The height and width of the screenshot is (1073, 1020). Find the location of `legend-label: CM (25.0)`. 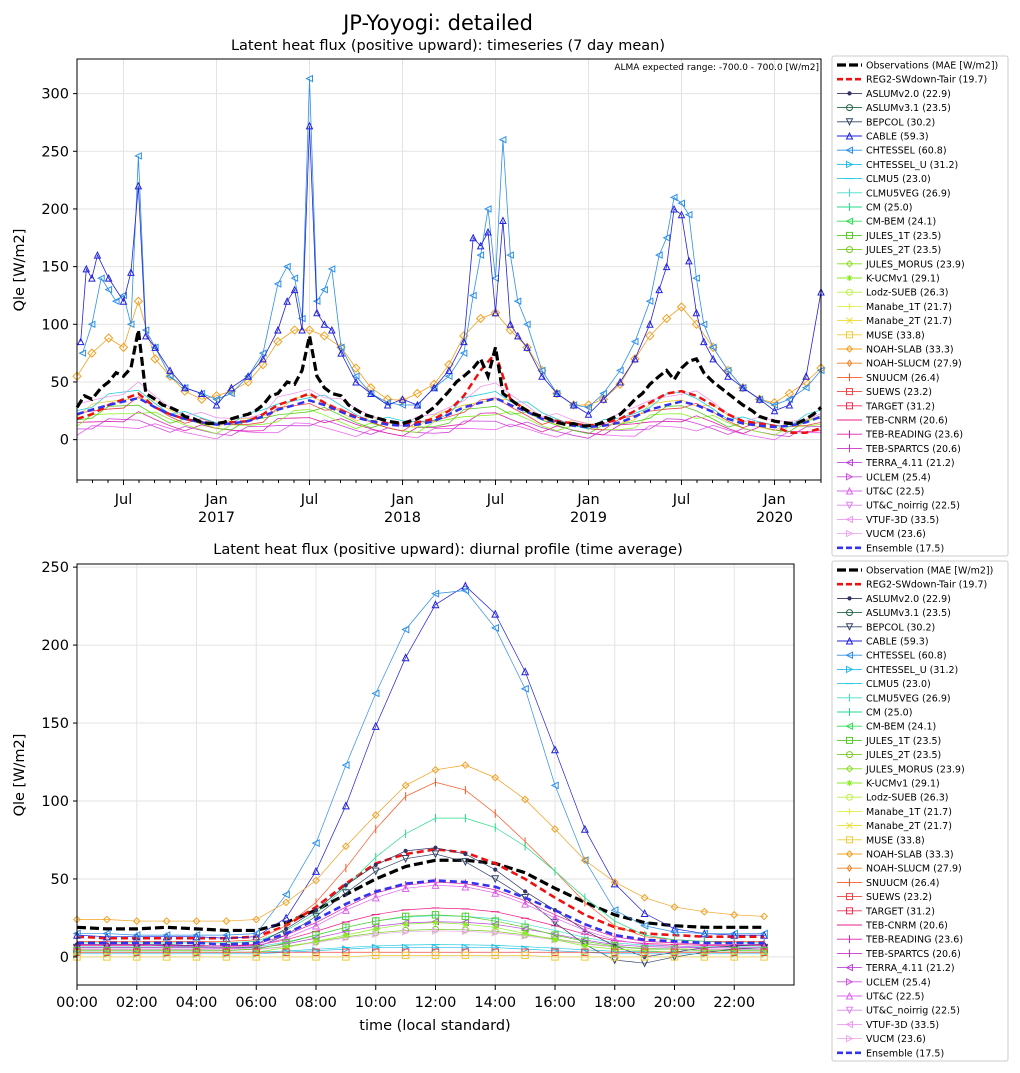

legend-label: CM (25.0) is located at coordinates (889, 713).